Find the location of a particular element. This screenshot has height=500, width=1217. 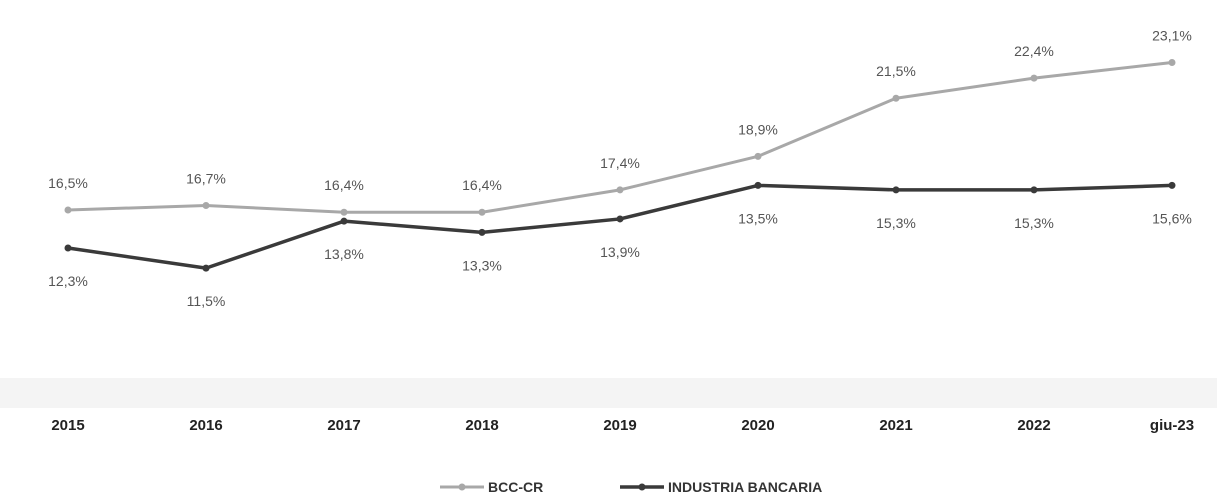

legend-item-0: BCC-CR is located at coordinates (491, 487).